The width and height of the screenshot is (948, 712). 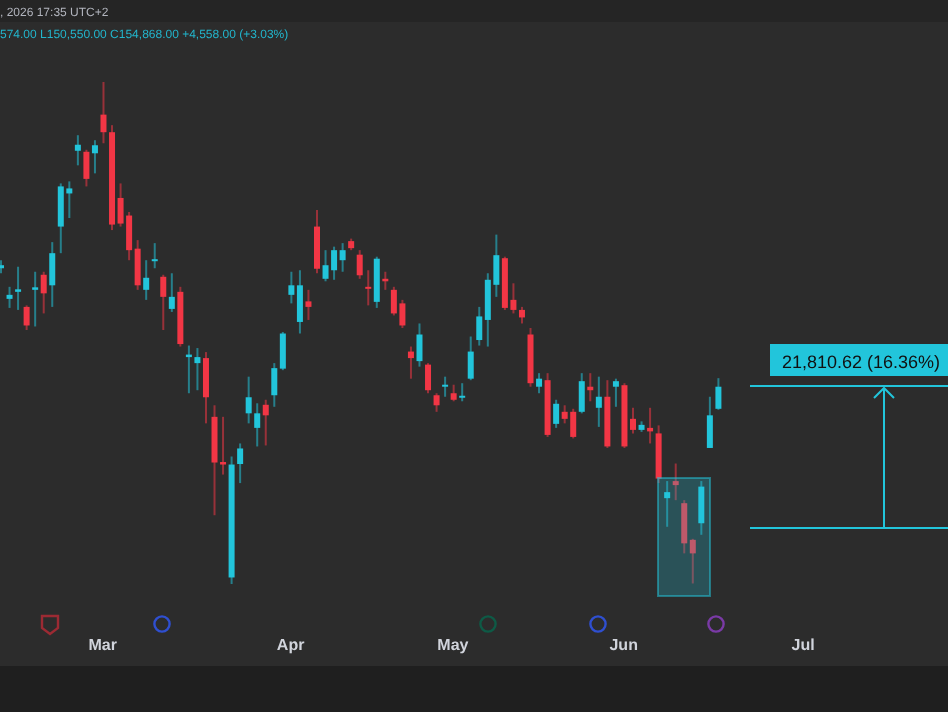 I want to click on x-tick-label: May, so click(x=453, y=645).